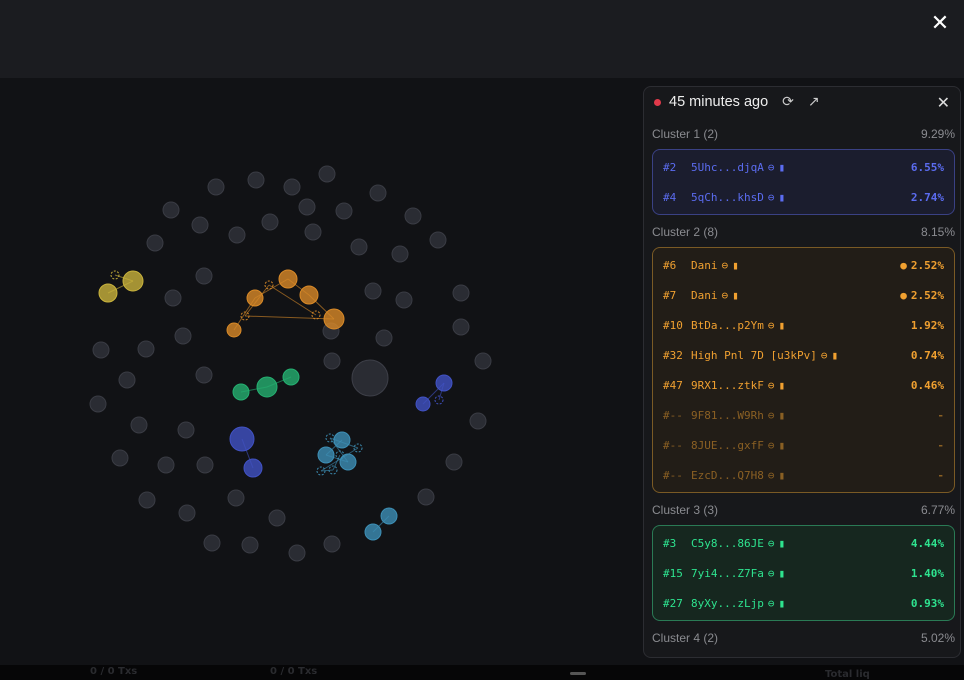 The width and height of the screenshot is (964, 680). Describe the element at coordinates (803, 355) in the screenshot. I see `holder-row: #32 High Pnl 7D [u3kPv] ⊖ ▮ 0.74%` at that location.